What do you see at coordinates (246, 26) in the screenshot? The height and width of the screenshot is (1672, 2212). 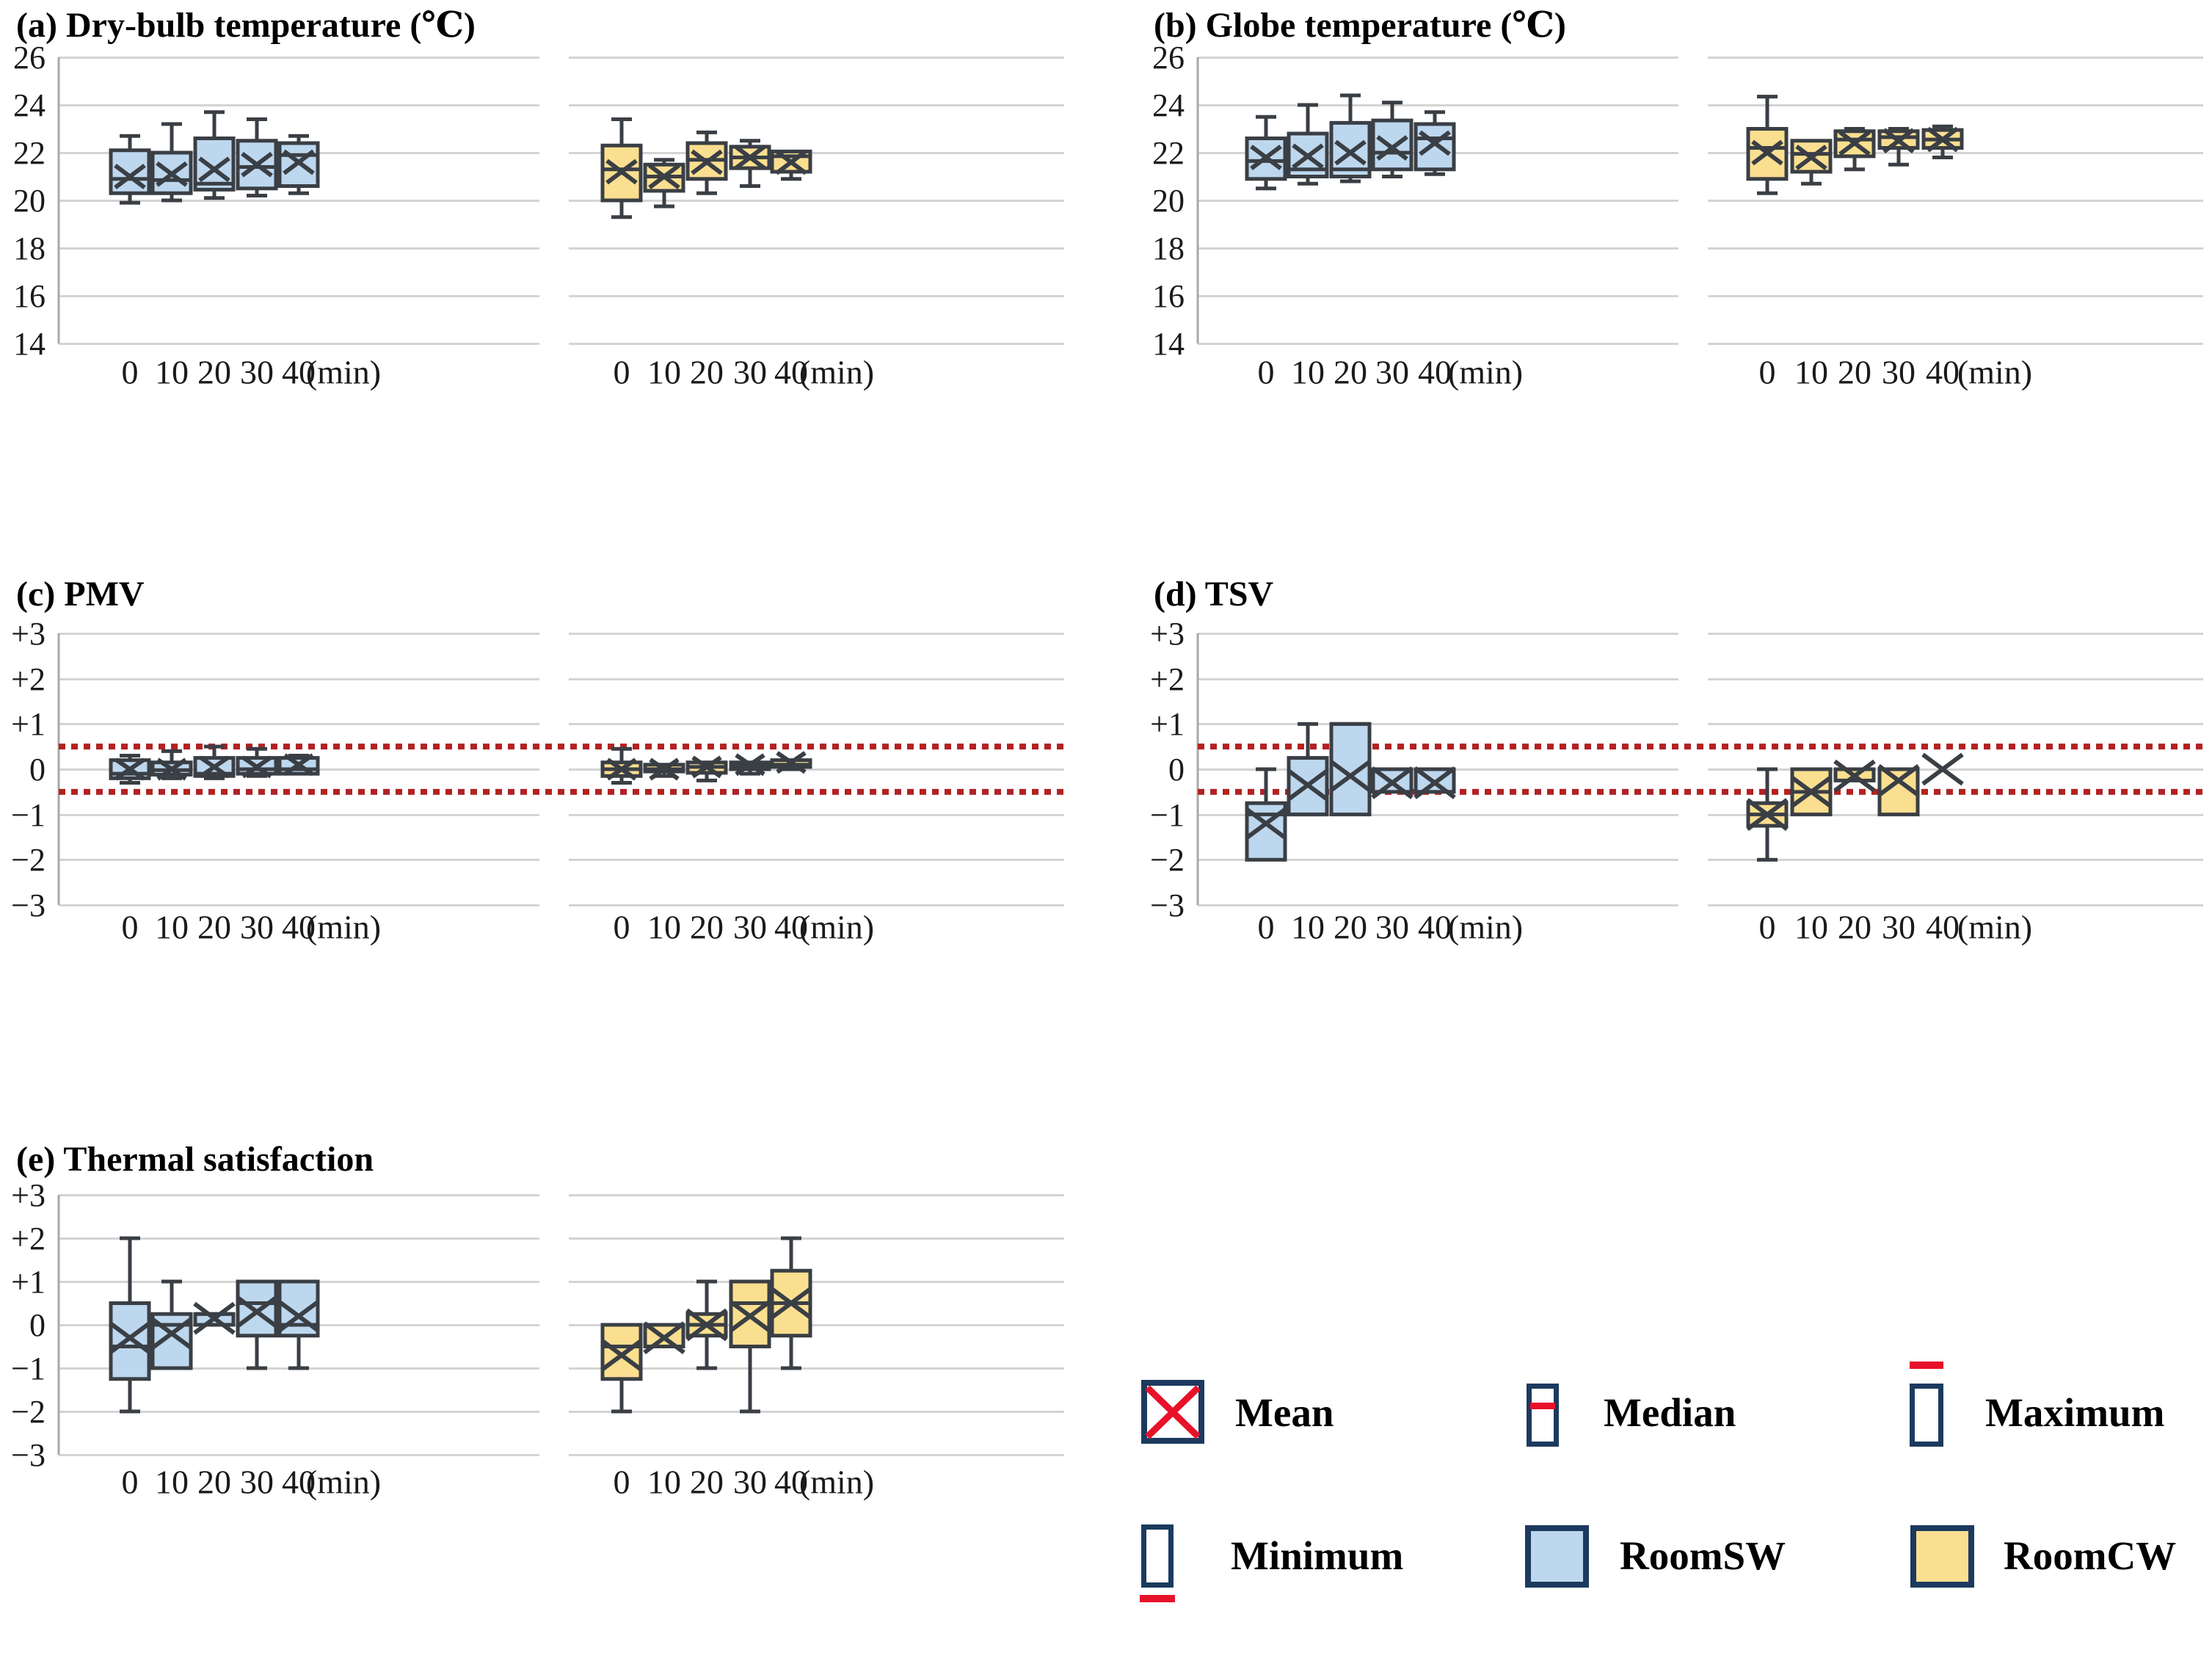 I see `chart-a-title: (a) Dry-bulb temperature (℃)` at bounding box center [246, 26].